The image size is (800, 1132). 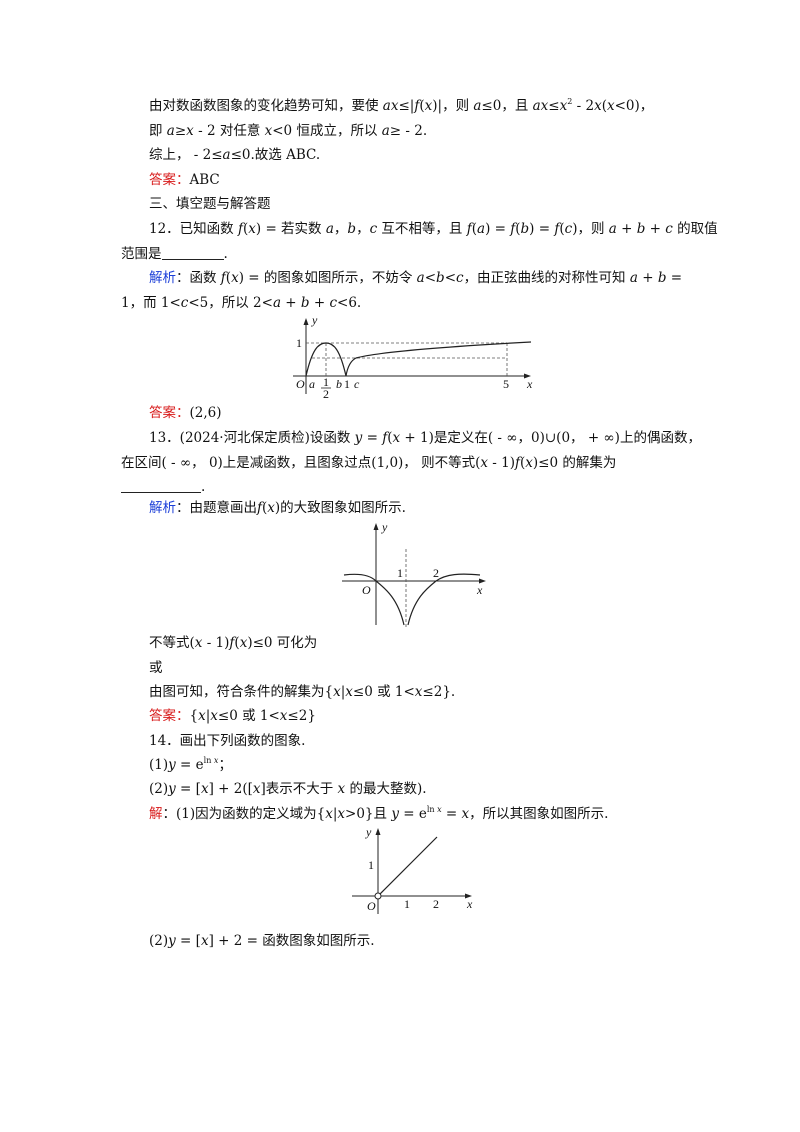 What do you see at coordinates (438, 359) in the screenshot?
I see `log-curve` at bounding box center [438, 359].